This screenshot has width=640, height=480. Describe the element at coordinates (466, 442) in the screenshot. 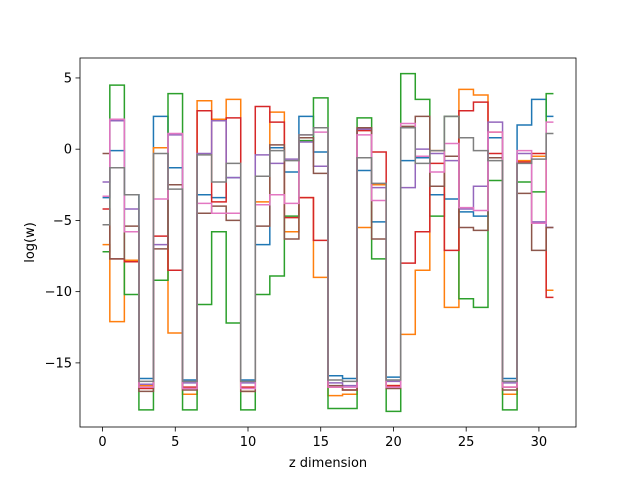

I see `x-tick-label: 25` at that location.